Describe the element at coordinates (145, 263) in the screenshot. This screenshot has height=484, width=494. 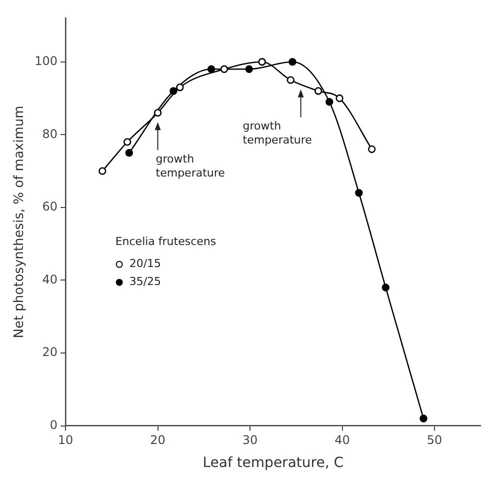
I see `legend-label: 20/15` at that location.